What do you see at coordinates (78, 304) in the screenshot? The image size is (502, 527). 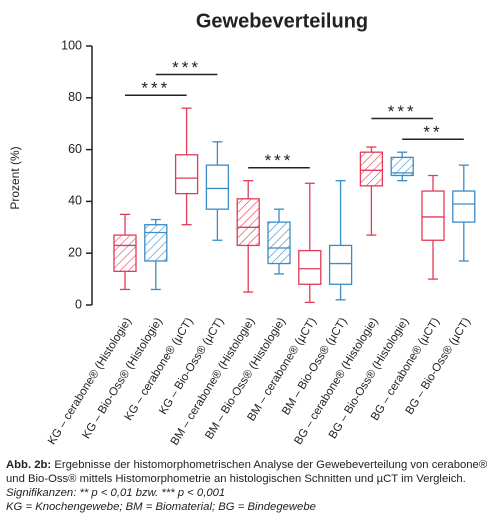 I see `y-tick-label: 0` at bounding box center [78, 304].